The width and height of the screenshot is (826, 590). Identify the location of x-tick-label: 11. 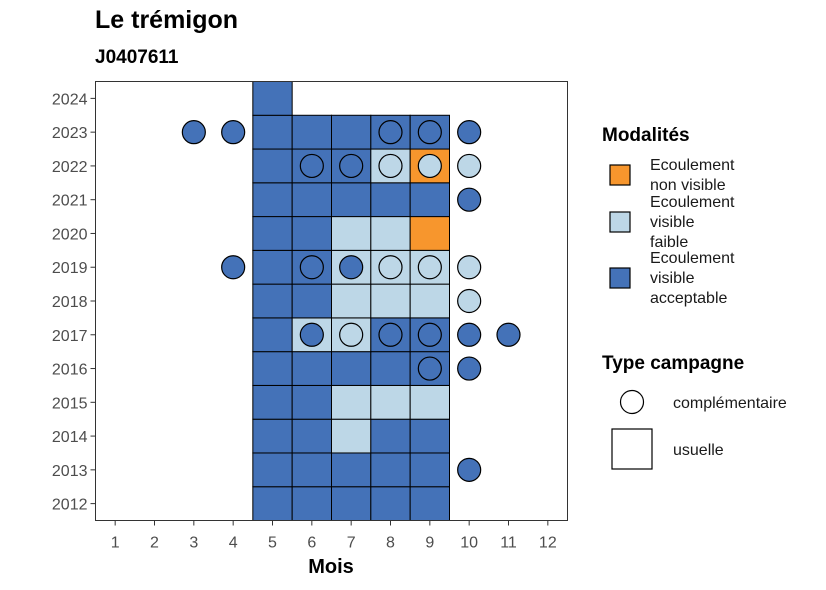
(508, 543).